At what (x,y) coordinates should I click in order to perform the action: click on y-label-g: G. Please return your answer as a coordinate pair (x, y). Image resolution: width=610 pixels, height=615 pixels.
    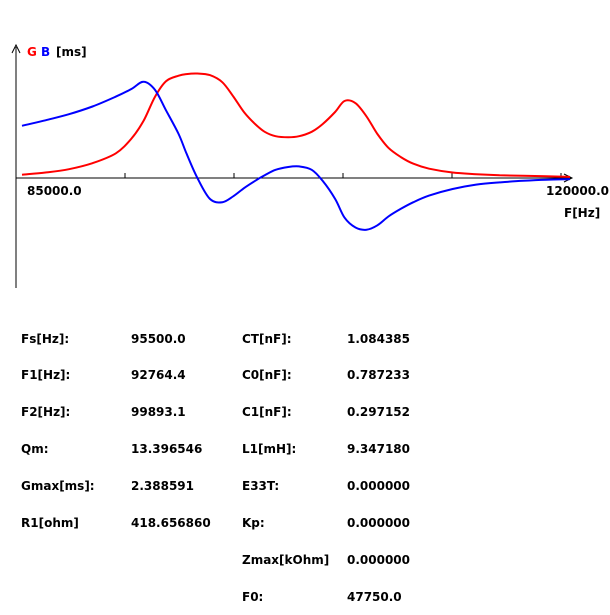
    Looking at the image, I should click on (32, 52).